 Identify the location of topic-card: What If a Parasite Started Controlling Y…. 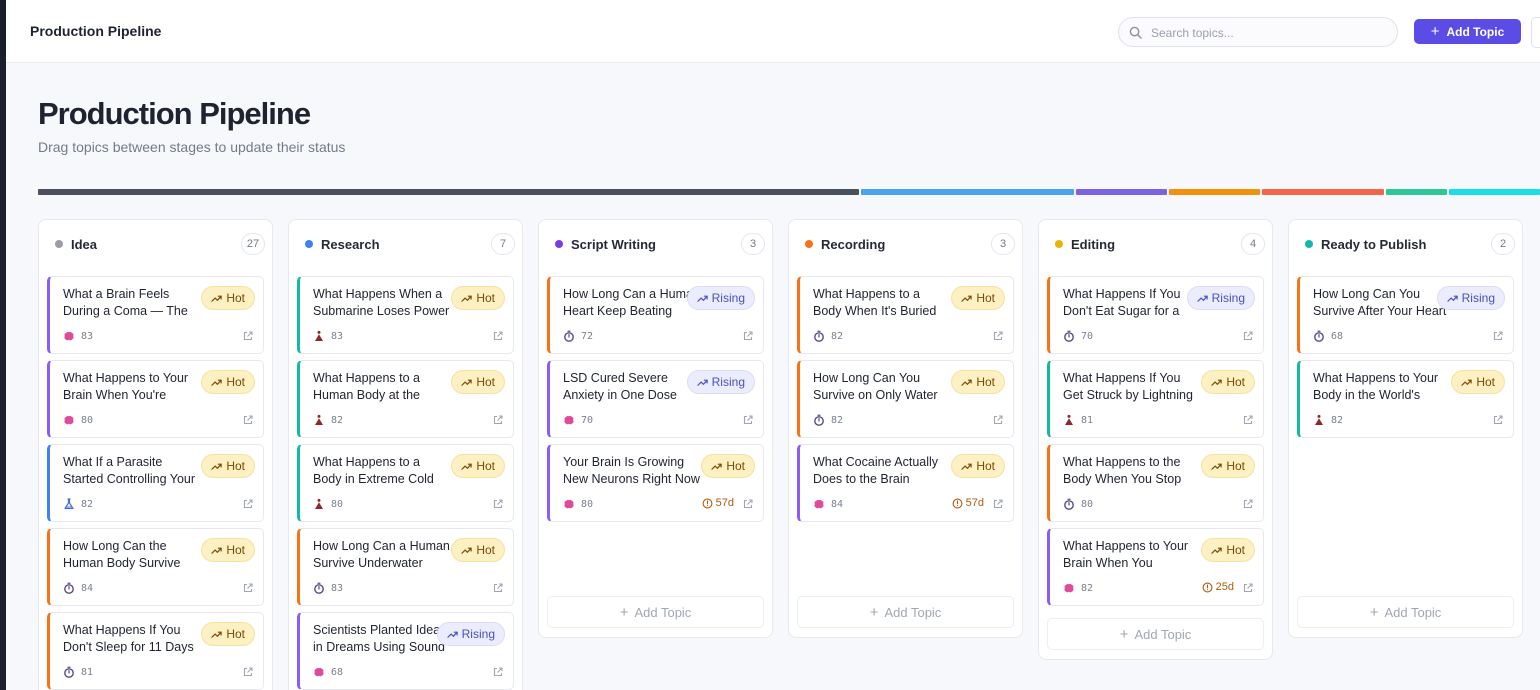
(155, 483).